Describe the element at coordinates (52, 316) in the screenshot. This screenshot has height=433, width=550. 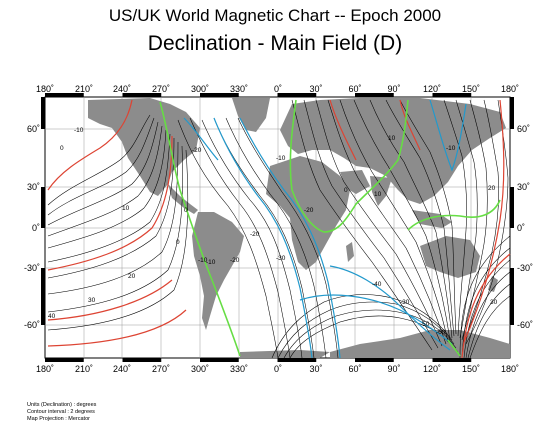
I see `contour-label: 40` at that location.